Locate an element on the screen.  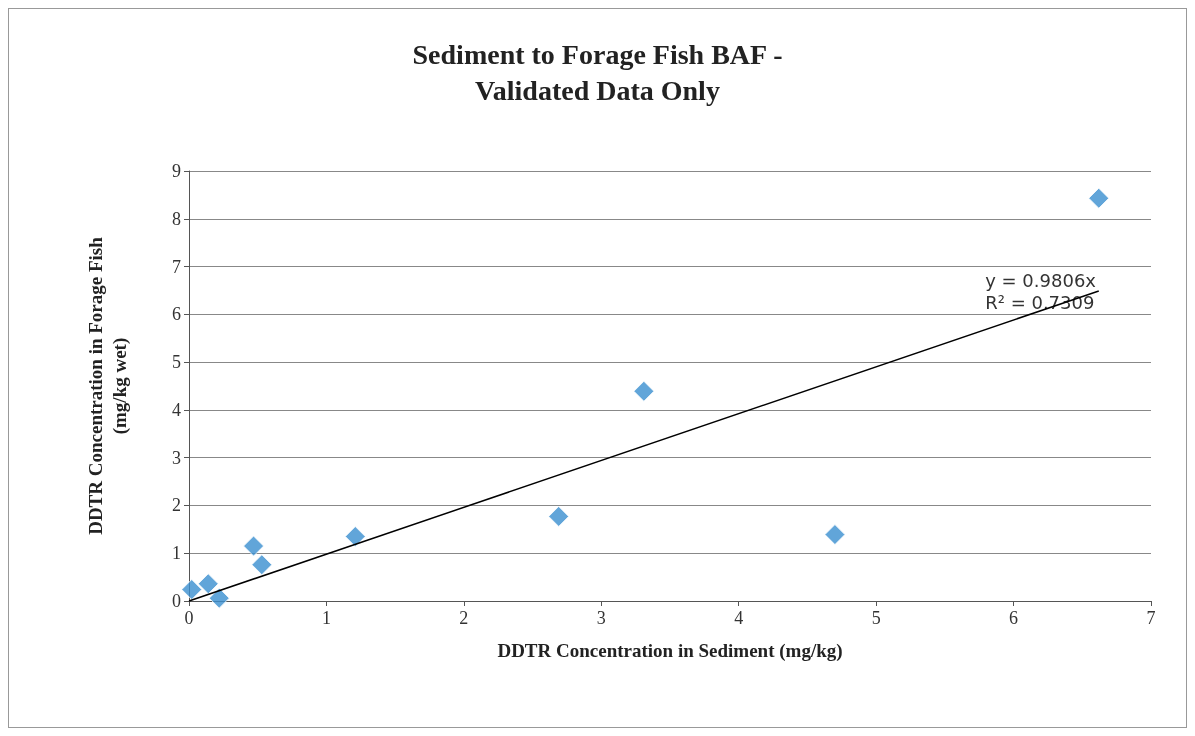
y-tick-label: 4 is located at coordinates (176, 409).